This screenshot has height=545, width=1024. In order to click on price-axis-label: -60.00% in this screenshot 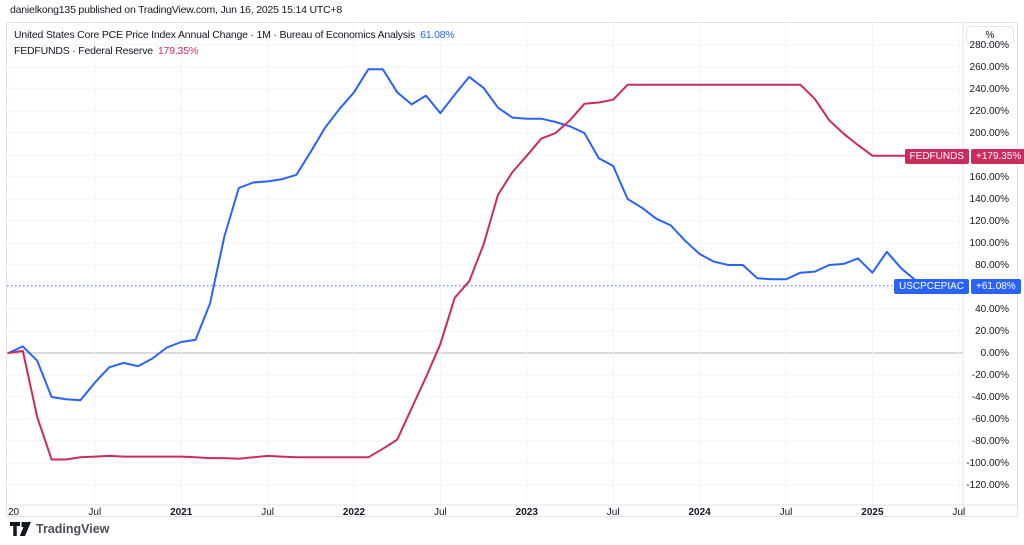, I will do `click(990, 419)`.